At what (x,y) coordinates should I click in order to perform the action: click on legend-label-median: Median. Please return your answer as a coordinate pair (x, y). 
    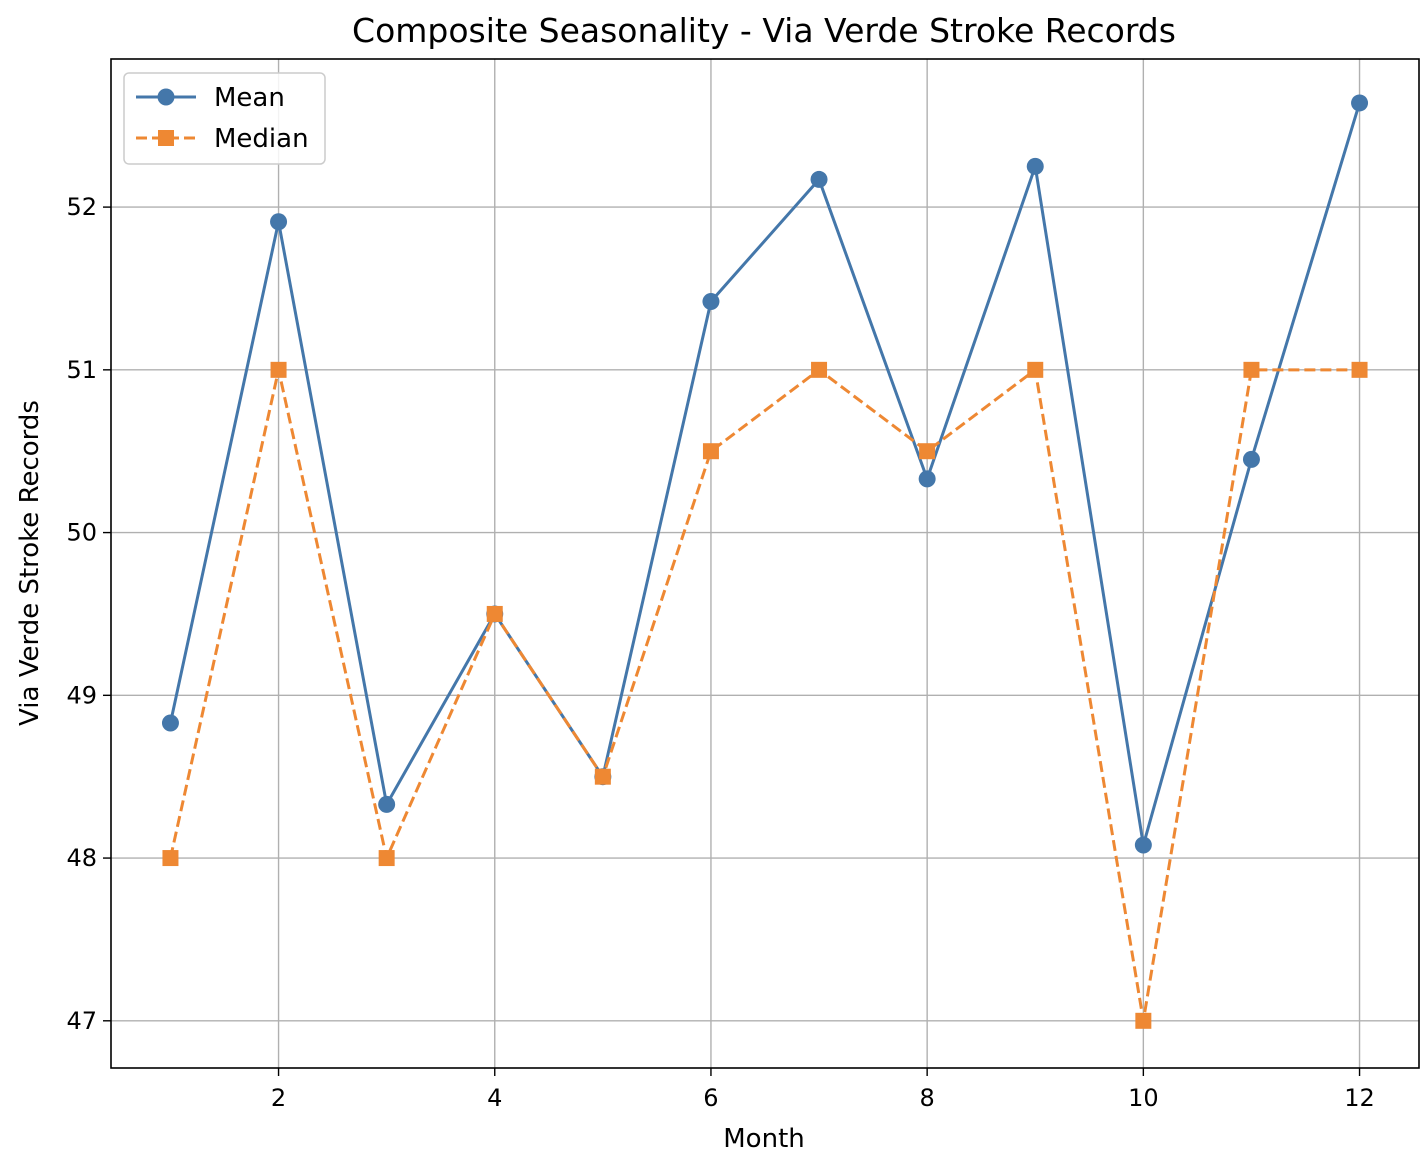
    Looking at the image, I should click on (261, 139).